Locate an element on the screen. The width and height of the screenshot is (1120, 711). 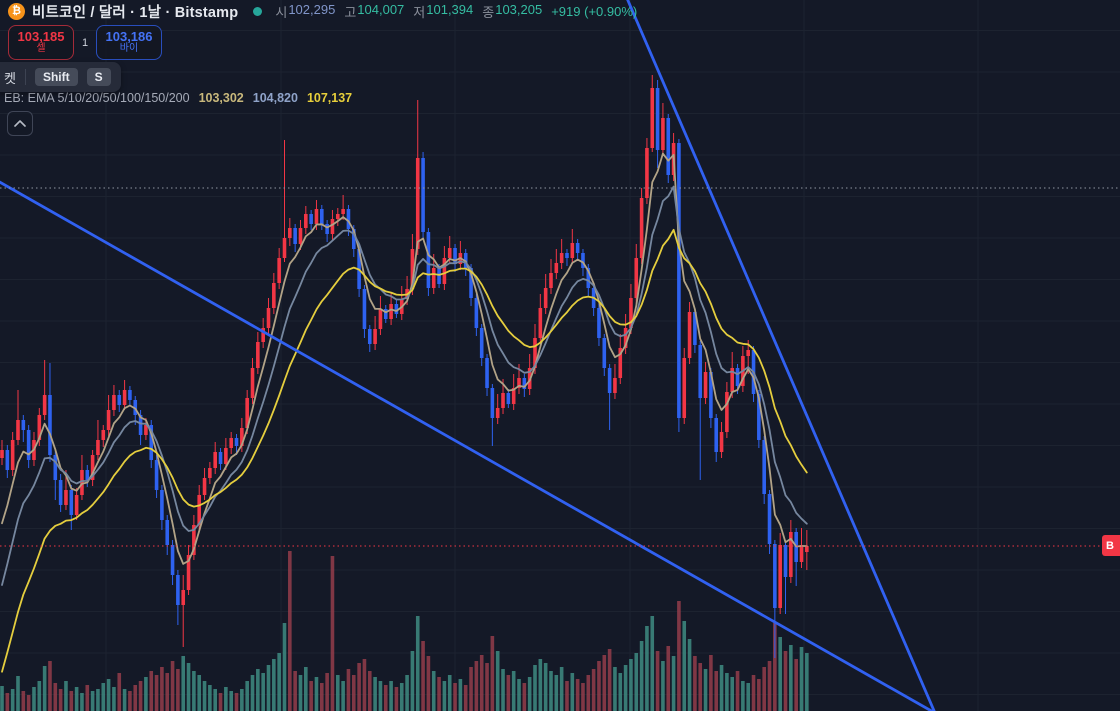
close-value: 103,205 is located at coordinates (519, 9).